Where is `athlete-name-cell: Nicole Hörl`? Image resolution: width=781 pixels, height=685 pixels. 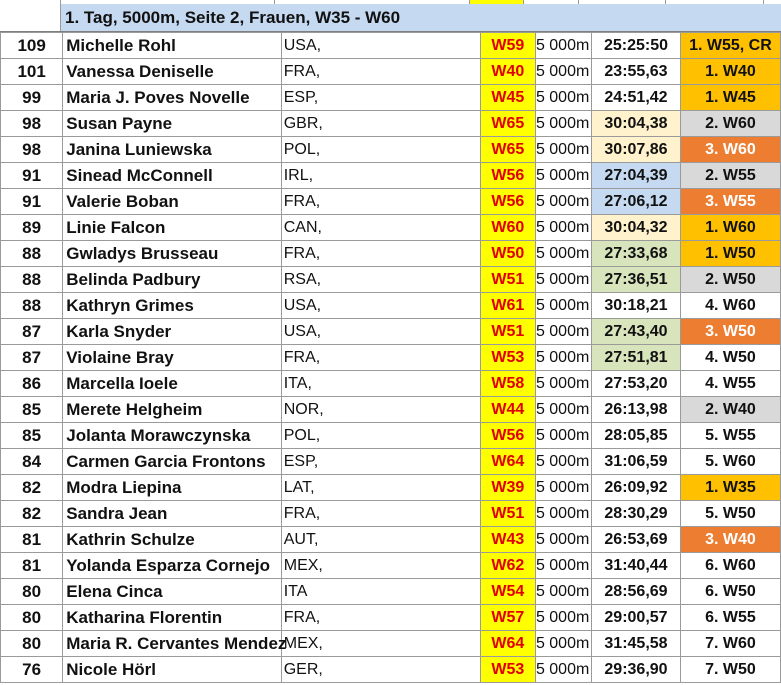 athlete-name-cell: Nicole Hörl is located at coordinates (172, 669).